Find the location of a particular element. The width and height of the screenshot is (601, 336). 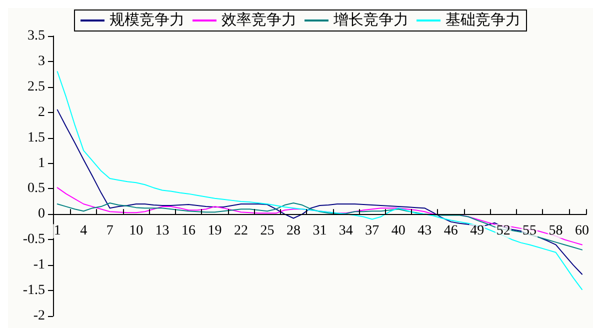

legend-label: 效率竞争力 is located at coordinates (259, 20).